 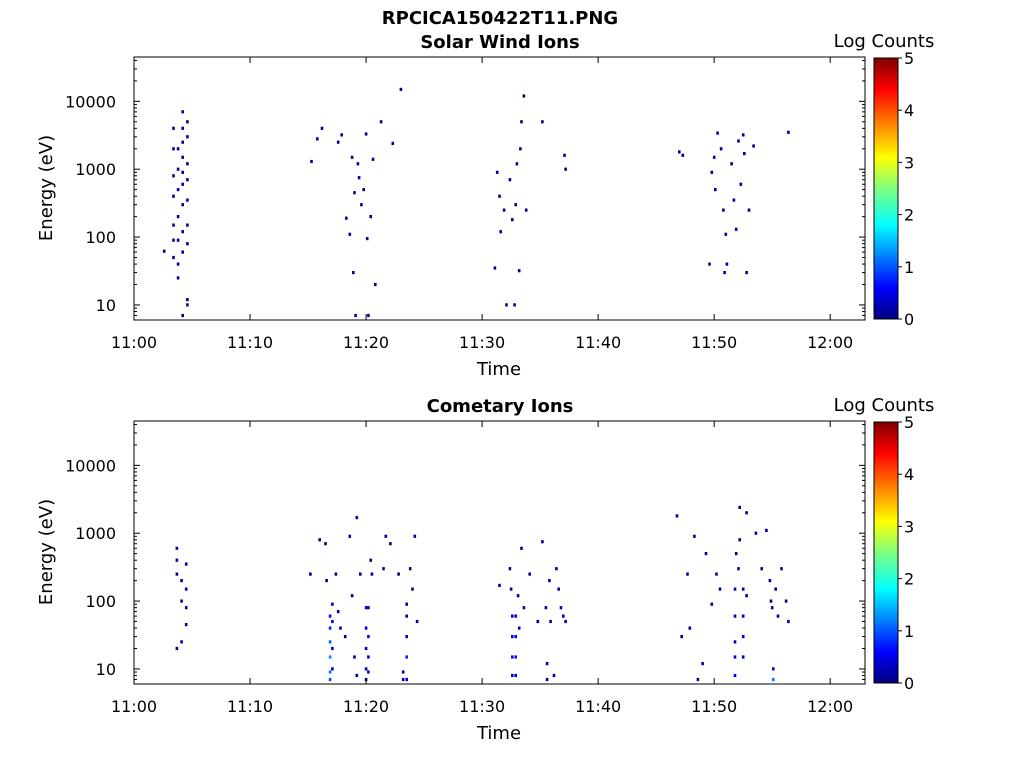 I want to click on x-tick-label: 11:00, so click(x=134, y=342).